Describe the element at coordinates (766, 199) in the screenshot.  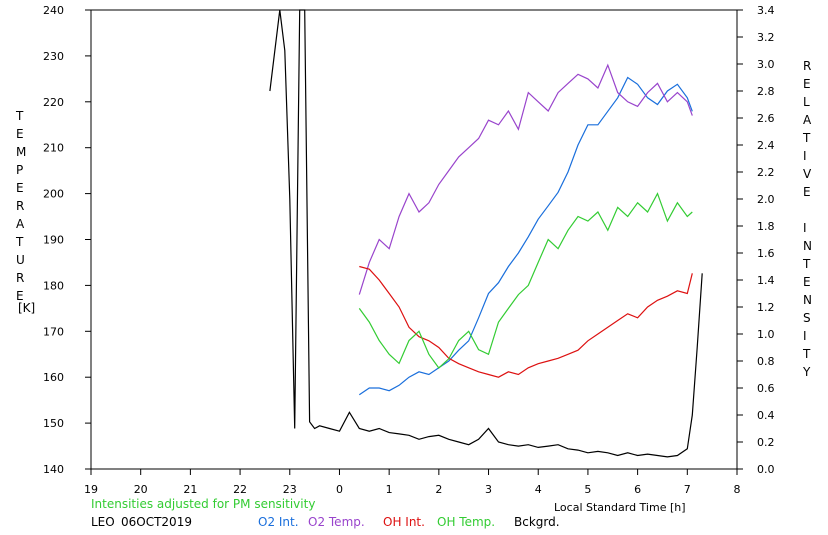
I see `right-tick-label: 2.0` at that location.